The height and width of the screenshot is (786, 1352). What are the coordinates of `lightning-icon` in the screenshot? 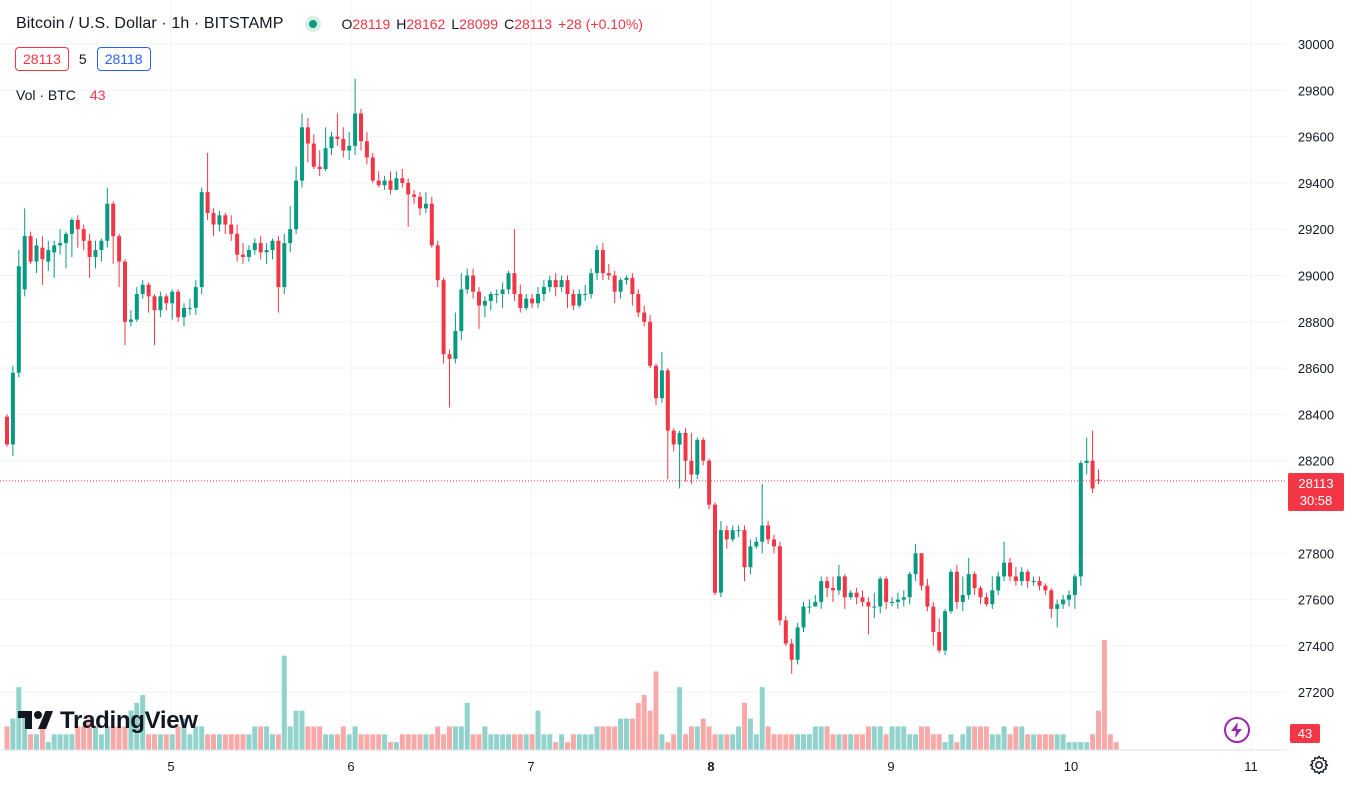 It's located at (1237, 730).